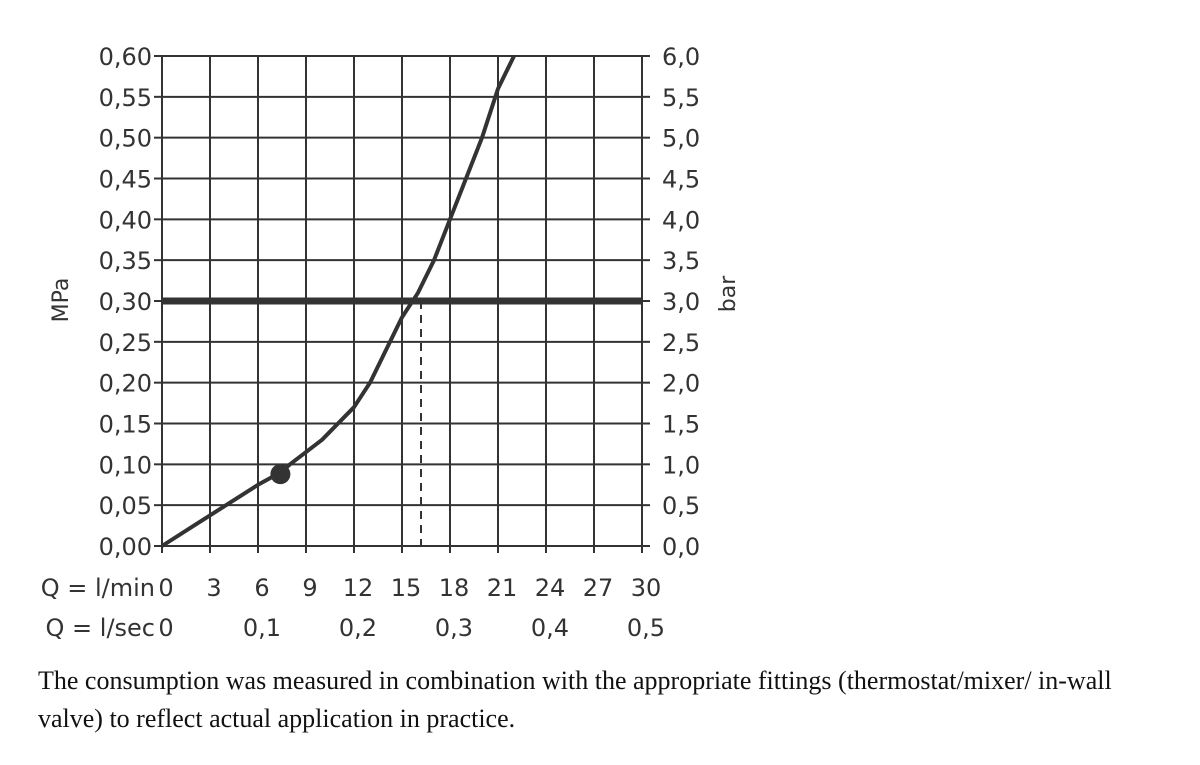  I want to click on x-tick-label: 21, so click(502, 588).